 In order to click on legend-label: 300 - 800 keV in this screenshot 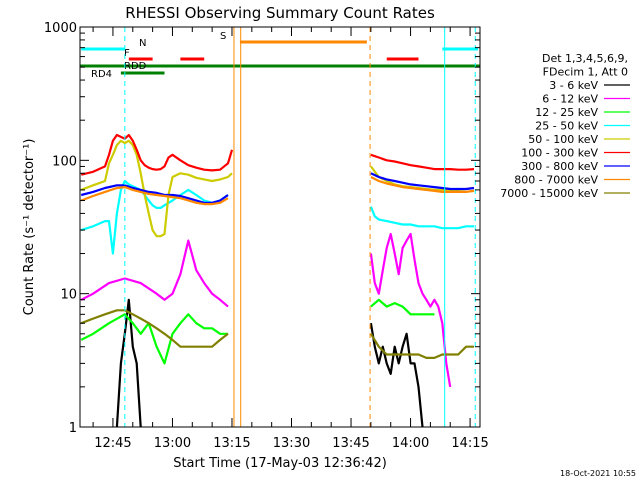, I will do `click(559, 166)`.